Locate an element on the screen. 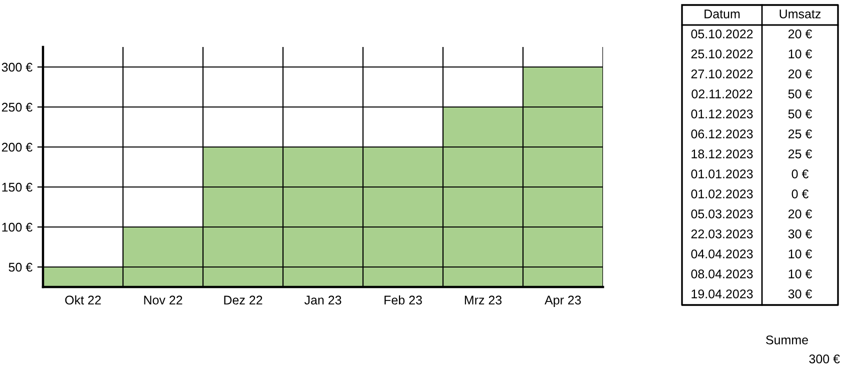  y-tick-label: 150 € is located at coordinates (17, 187).